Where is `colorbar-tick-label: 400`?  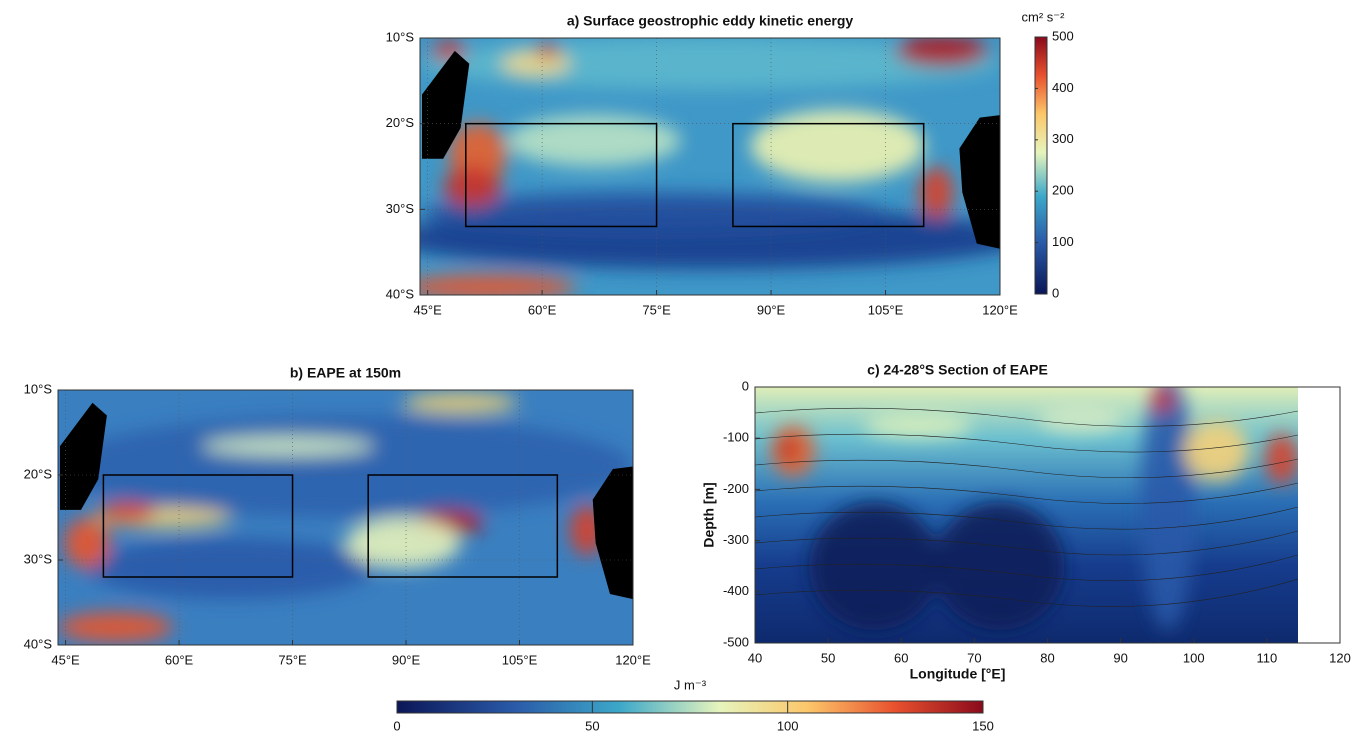 colorbar-tick-label: 400 is located at coordinates (1063, 87).